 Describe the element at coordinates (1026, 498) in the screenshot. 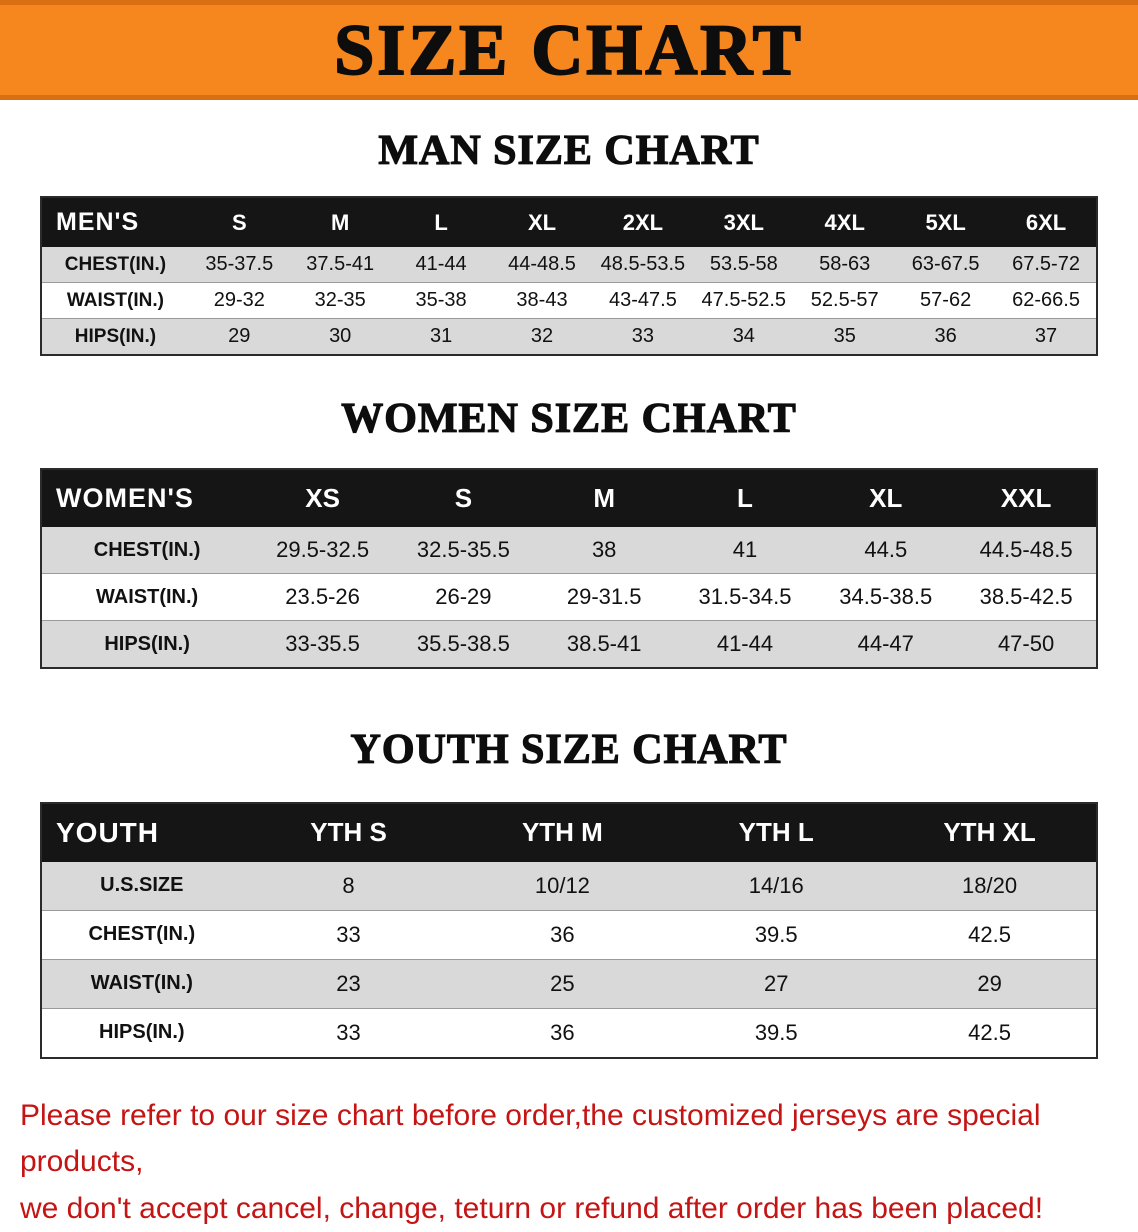

I see `size-header-cell: XXL` at that location.